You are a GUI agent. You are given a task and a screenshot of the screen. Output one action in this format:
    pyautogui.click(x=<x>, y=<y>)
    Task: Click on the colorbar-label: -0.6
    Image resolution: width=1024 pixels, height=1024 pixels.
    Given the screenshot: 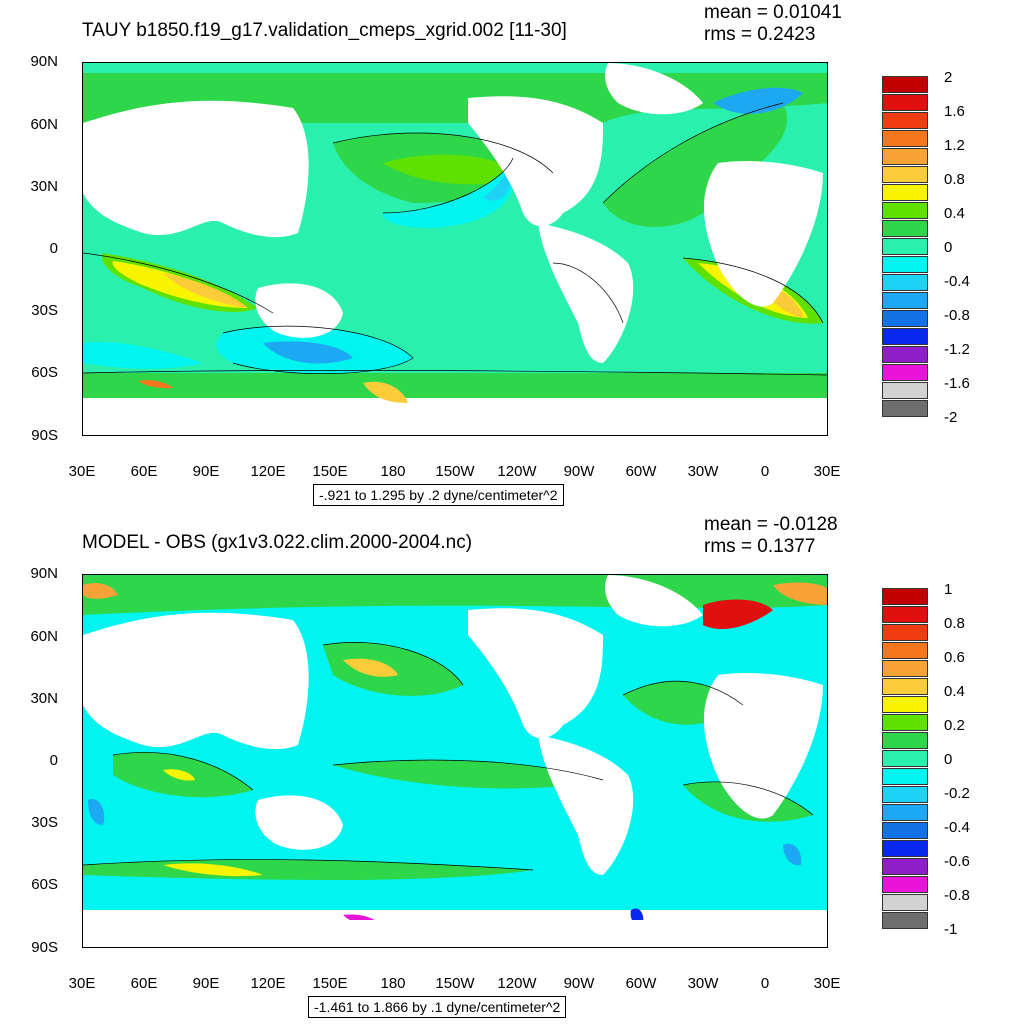 What is the action you would take?
    pyautogui.click(x=957, y=861)
    